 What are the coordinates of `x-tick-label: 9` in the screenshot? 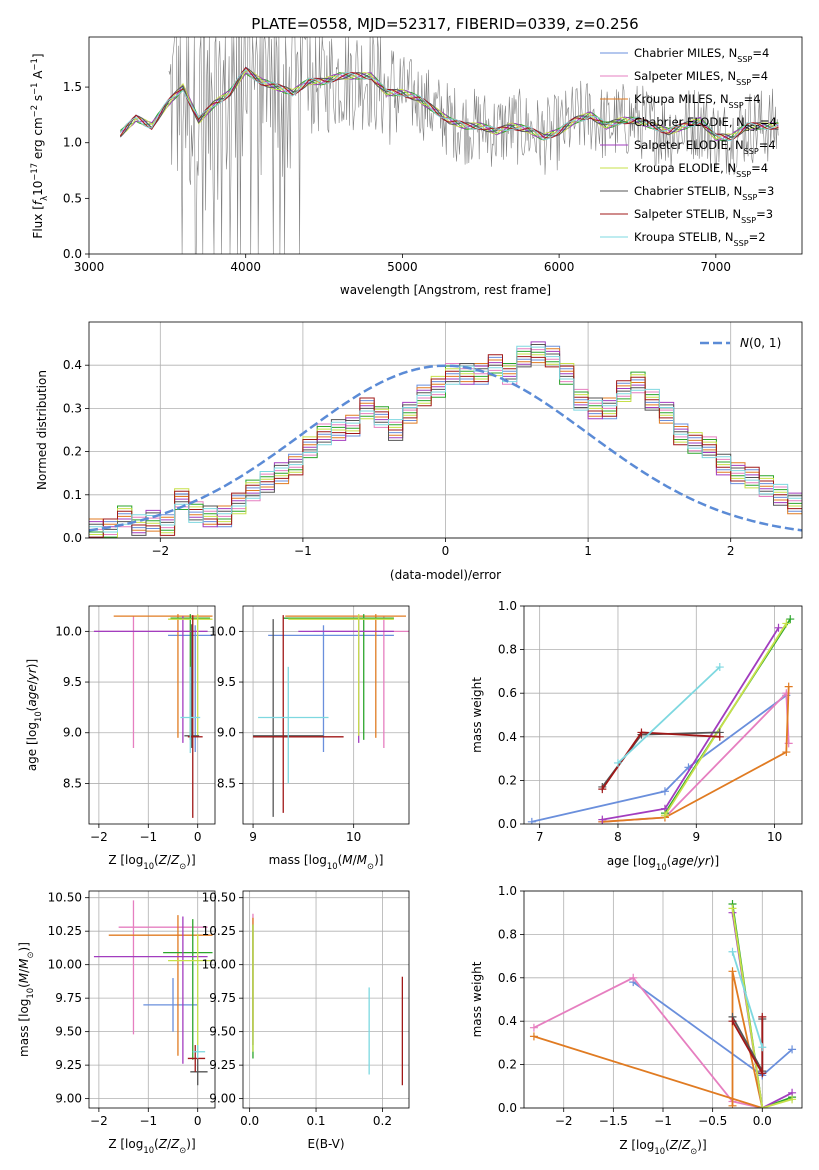 It's located at (696, 837).